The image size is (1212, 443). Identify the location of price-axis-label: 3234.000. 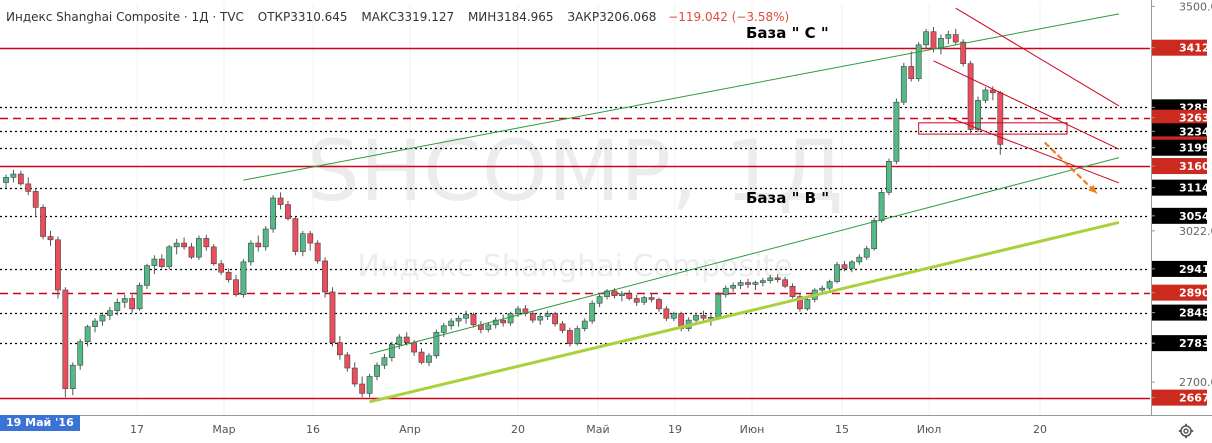
(1195, 131).